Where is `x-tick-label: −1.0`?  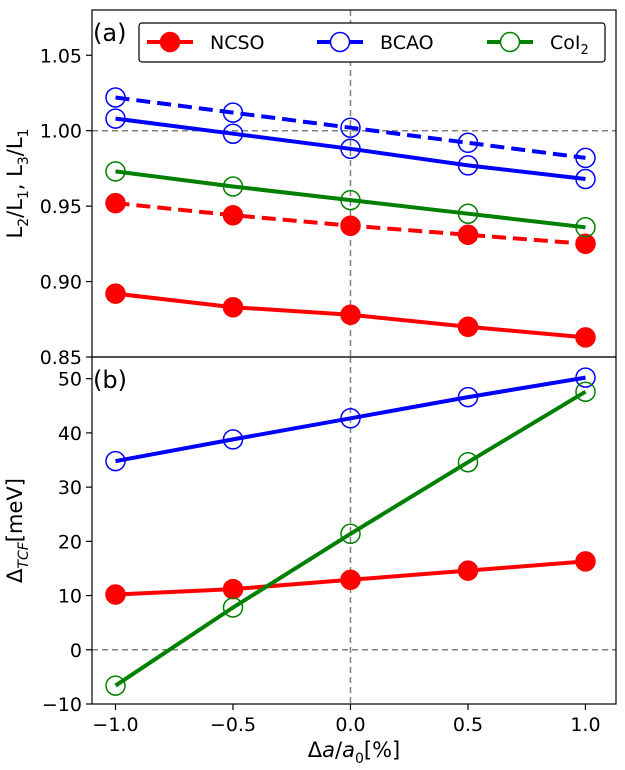 x-tick-label: −1.0 is located at coordinates (115, 725).